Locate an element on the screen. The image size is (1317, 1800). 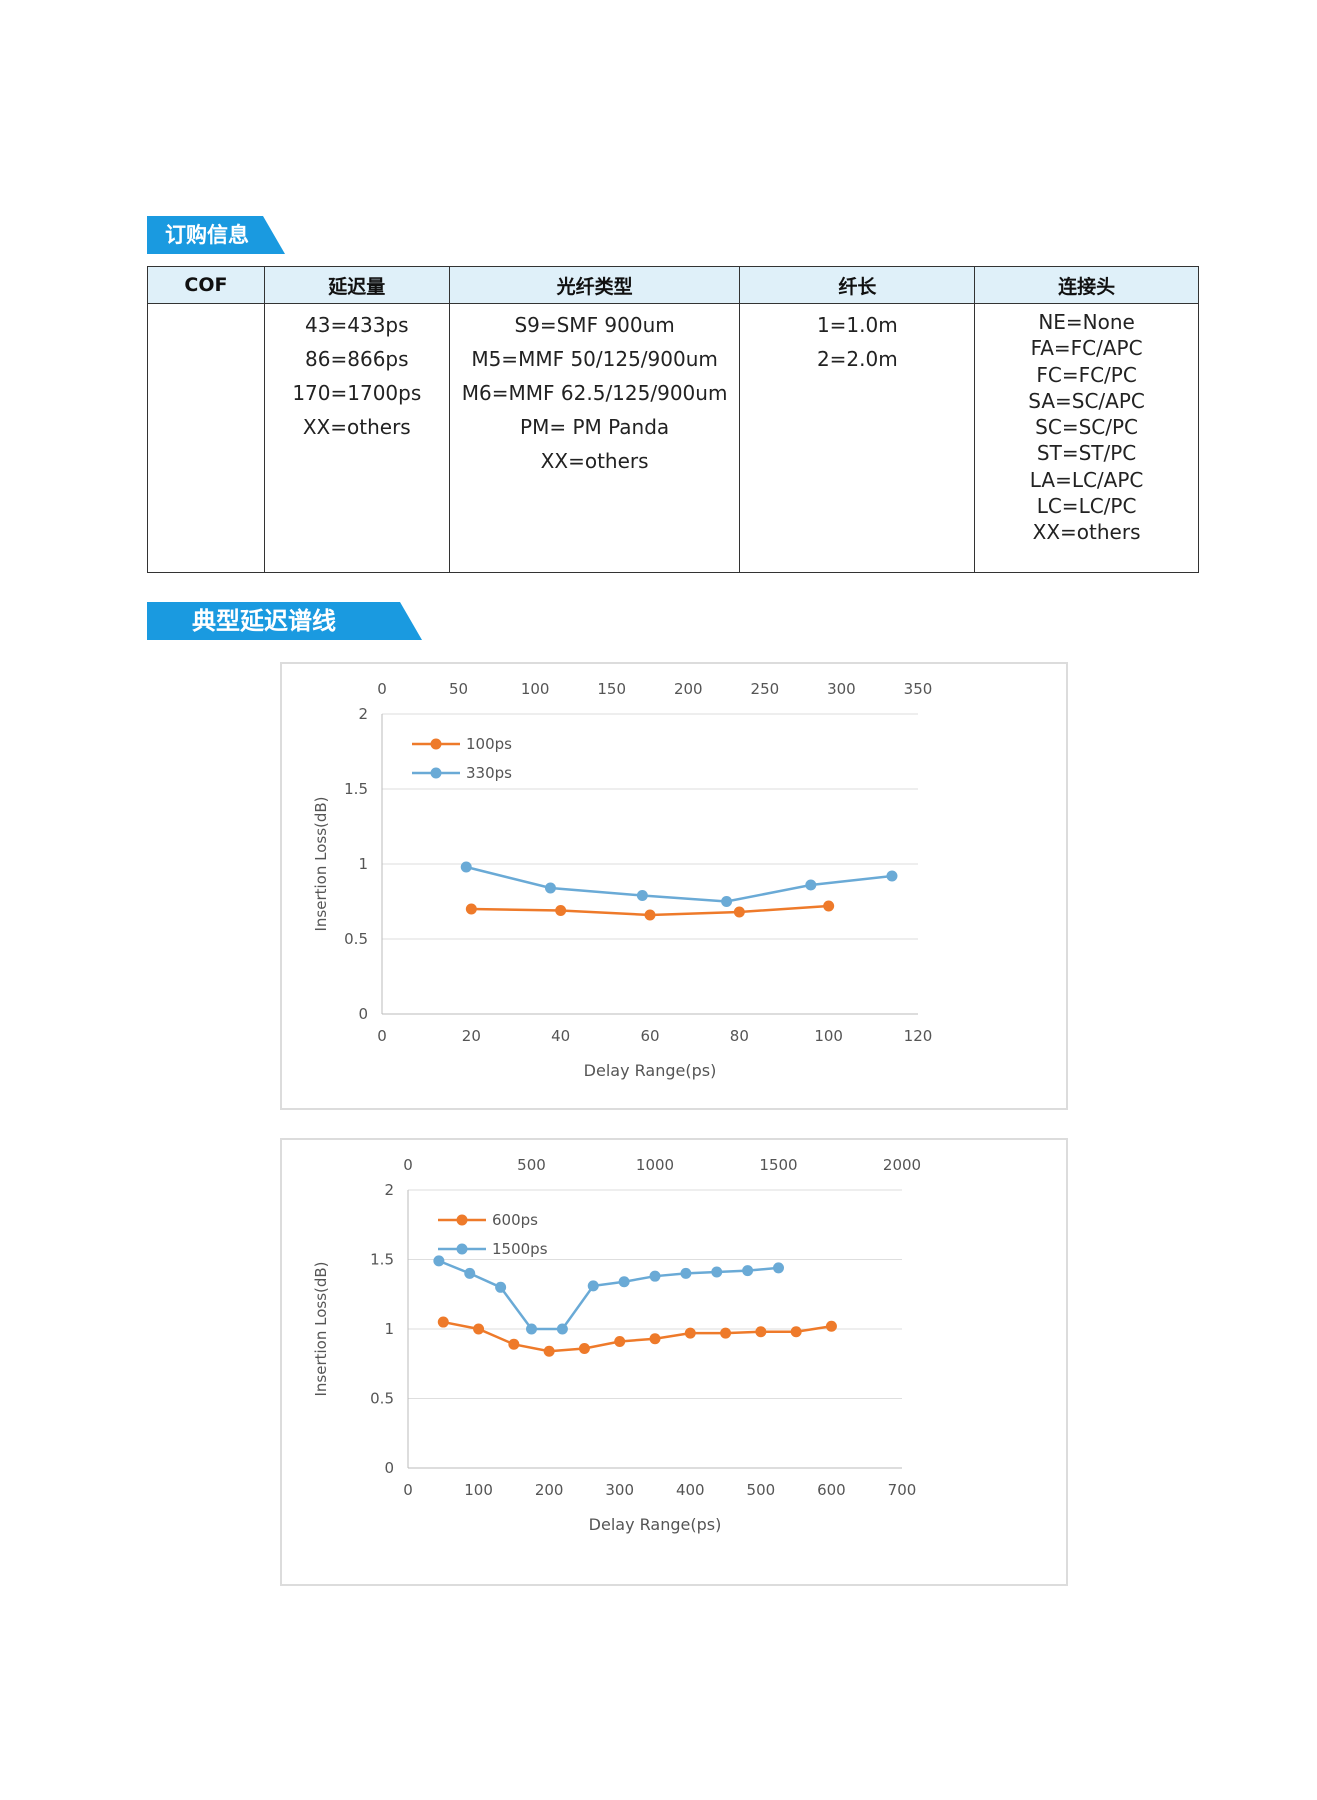
x-tick-label: 200 is located at coordinates (549, 1490).